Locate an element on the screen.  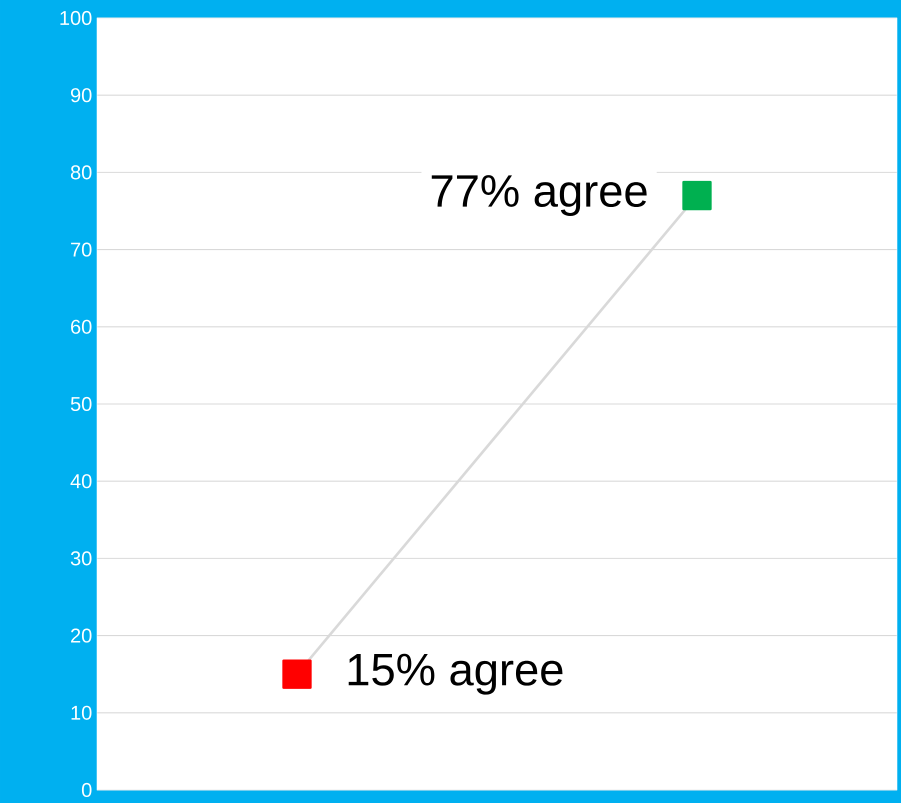
y-tick-label: 60 is located at coordinates (81, 327).